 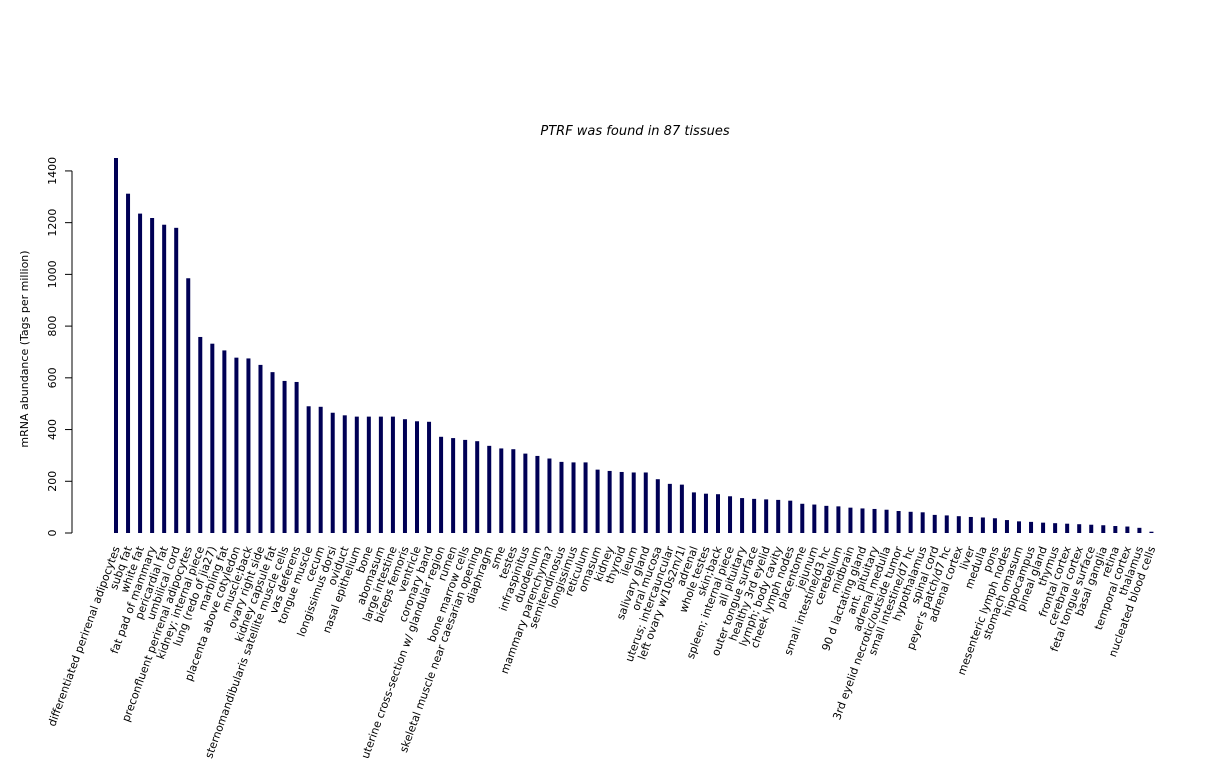 I want to click on y-tick-label: 1200, so click(x=52, y=223).